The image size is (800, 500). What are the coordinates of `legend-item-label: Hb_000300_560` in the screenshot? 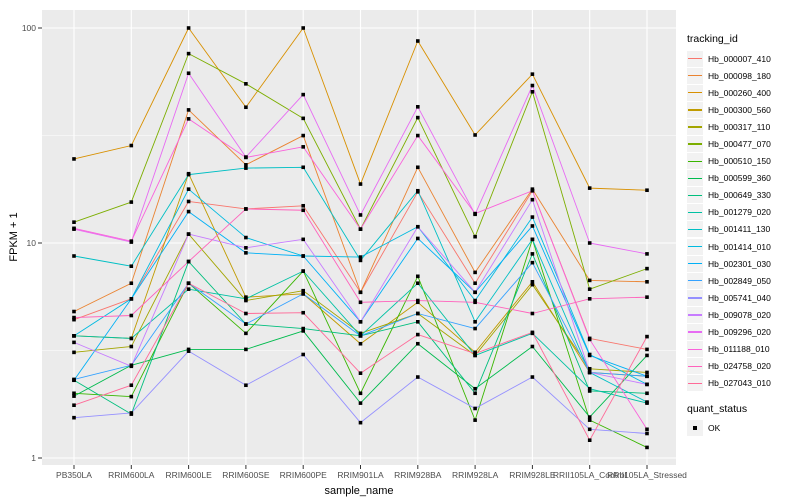 It's located at (739, 109).